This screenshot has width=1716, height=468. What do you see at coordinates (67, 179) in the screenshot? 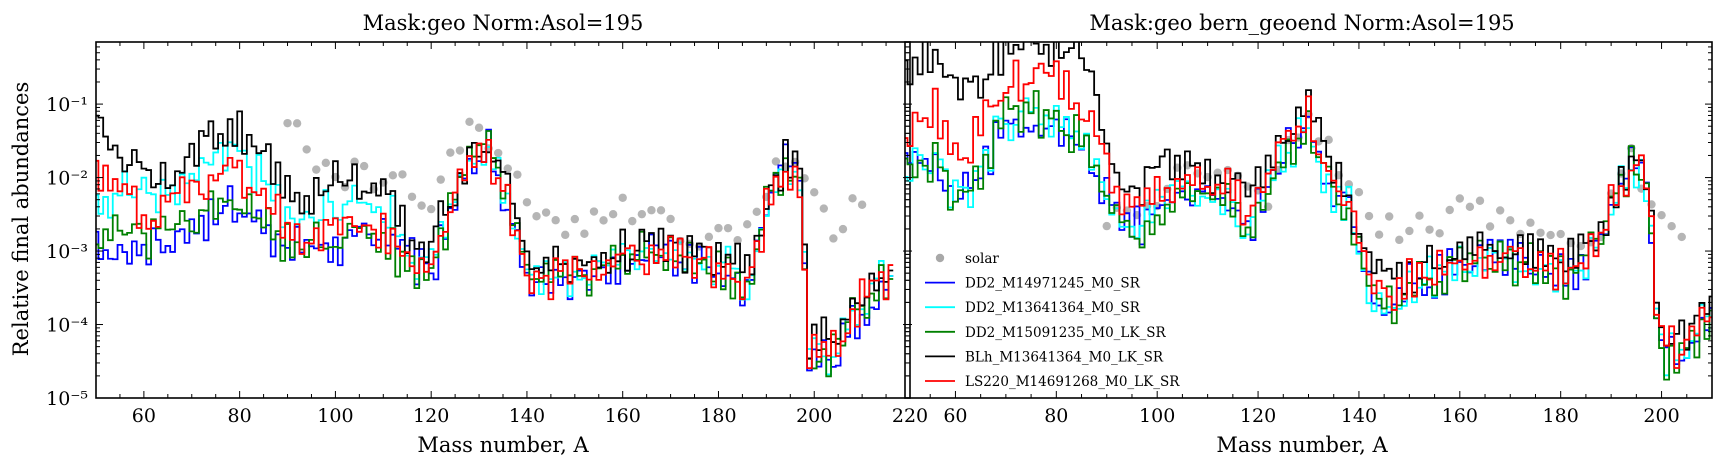
I see `y-tick-label: 10⁻²` at bounding box center [67, 179].